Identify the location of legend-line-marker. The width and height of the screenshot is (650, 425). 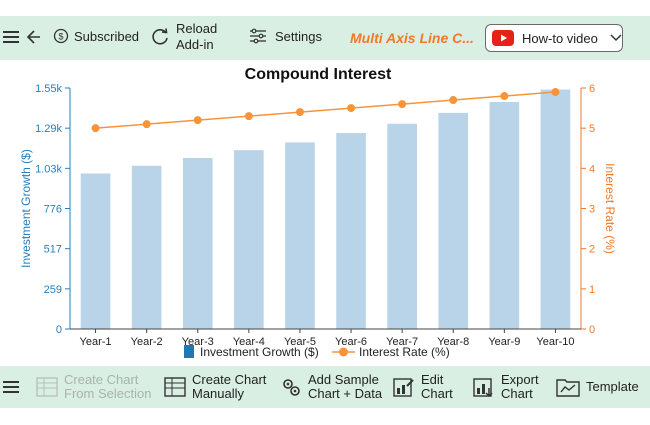
(343, 352).